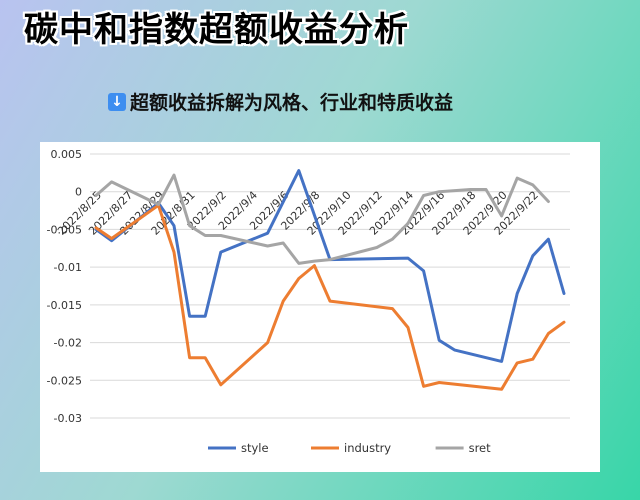  I want to click on down-arrow-icon: ↓, so click(117, 101).